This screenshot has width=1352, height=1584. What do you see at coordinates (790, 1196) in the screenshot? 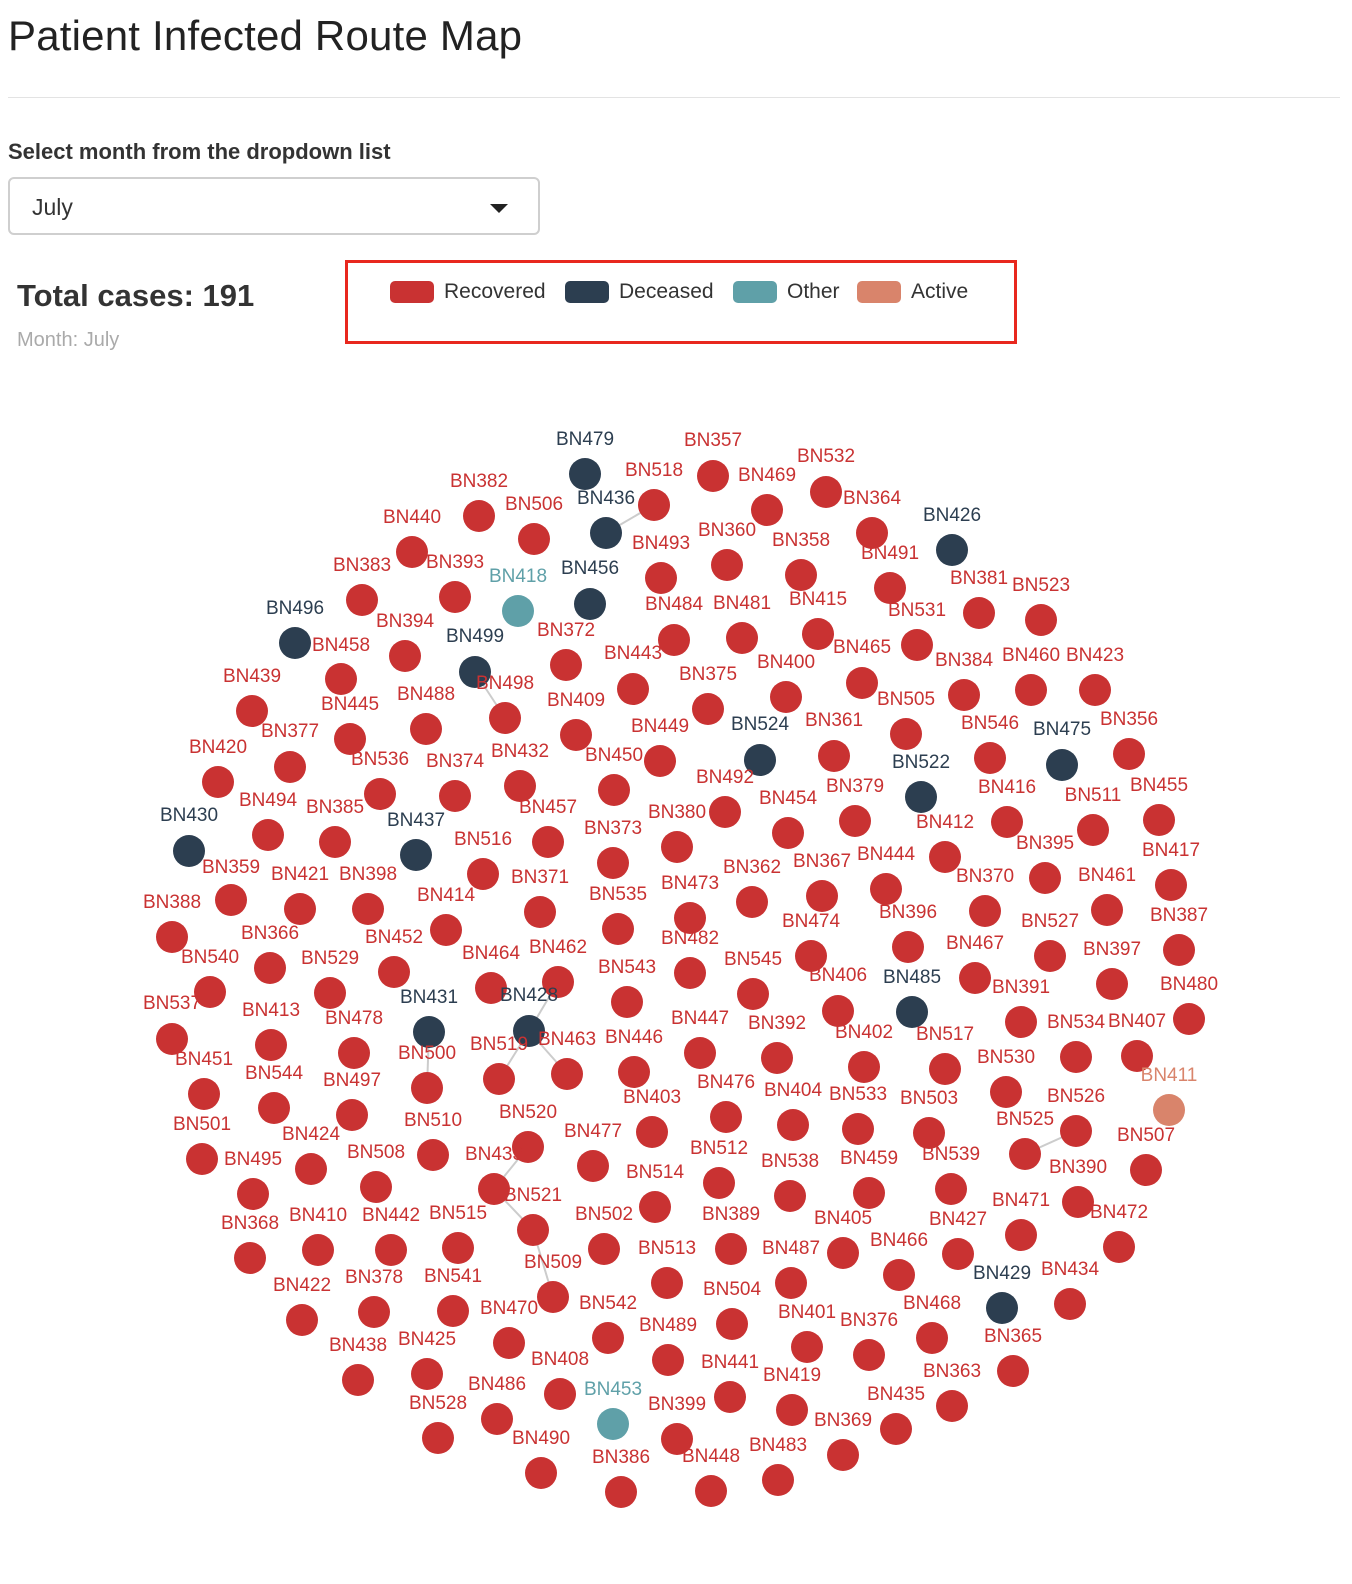
I see `patient-node-bn538` at bounding box center [790, 1196].